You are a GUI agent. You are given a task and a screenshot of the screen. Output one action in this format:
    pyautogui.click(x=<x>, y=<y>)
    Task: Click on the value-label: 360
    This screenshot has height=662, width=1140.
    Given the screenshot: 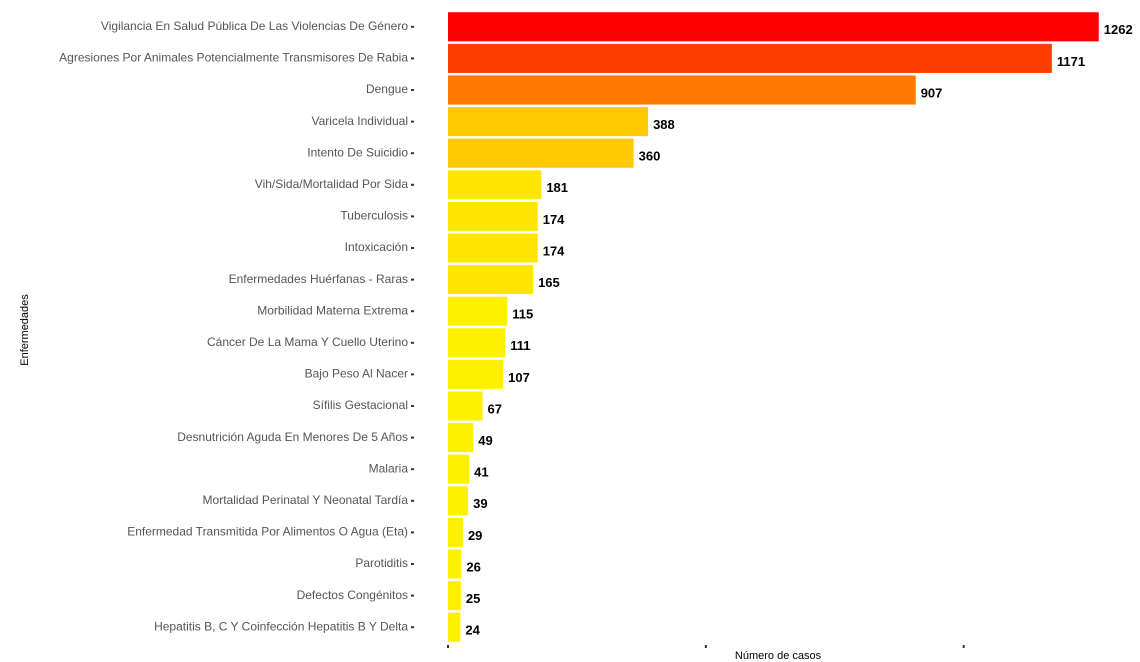 What is the action you would take?
    pyautogui.click(x=650, y=156)
    